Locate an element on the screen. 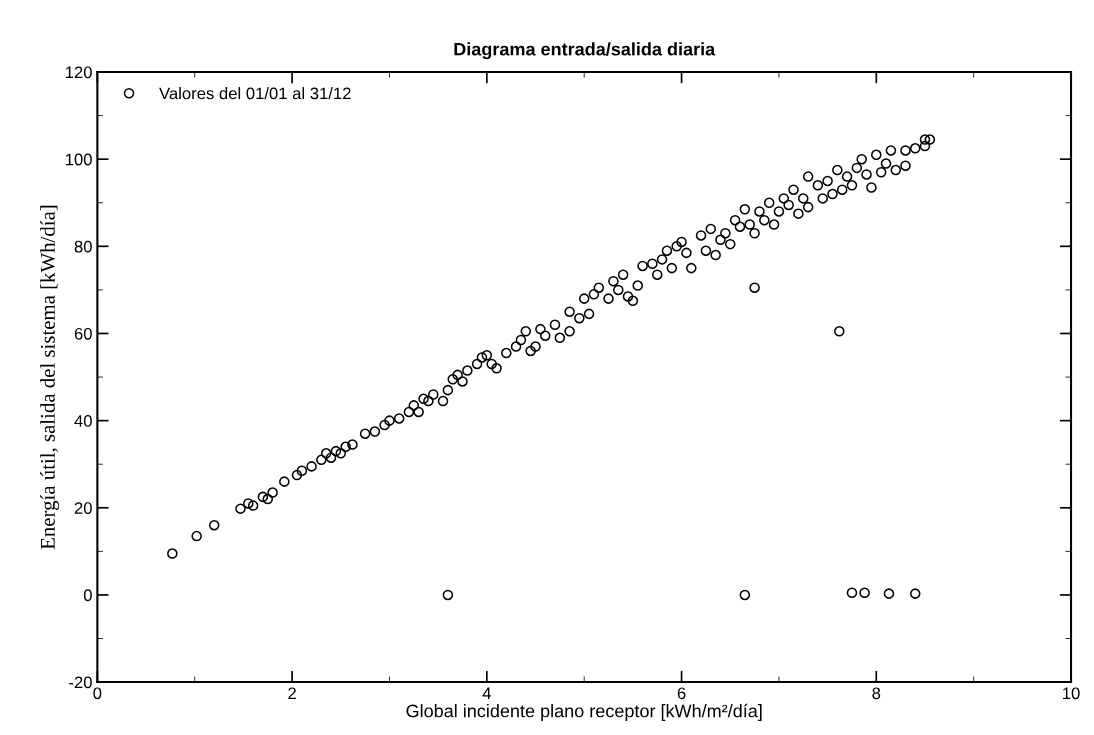 The width and height of the screenshot is (1094, 735). y-tick-label: -20 is located at coordinates (80, 682).